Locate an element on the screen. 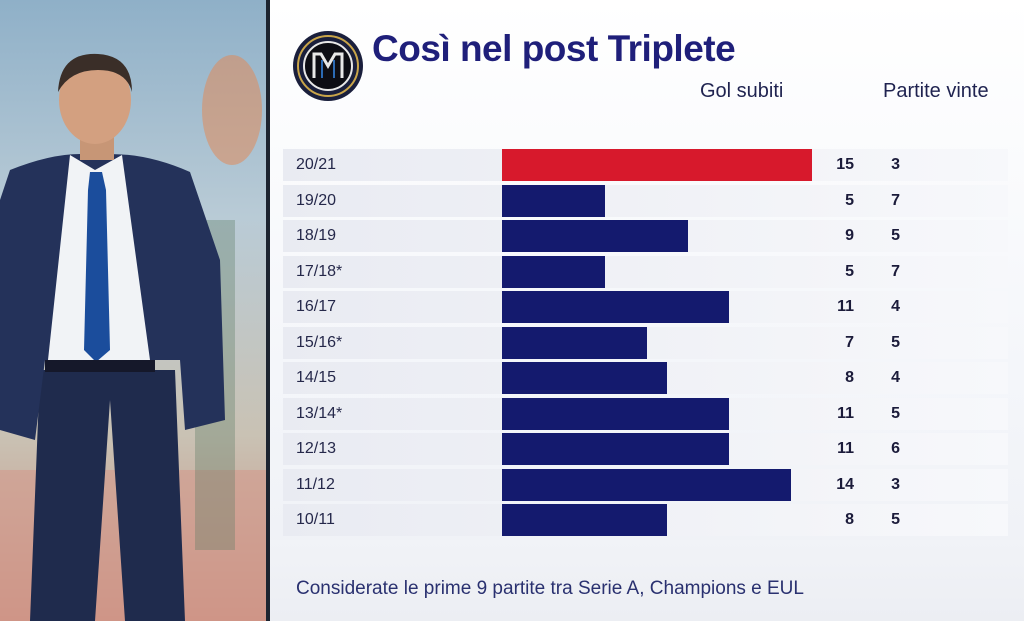  value-gol-subiti: 14 is located at coordinates (845, 484).